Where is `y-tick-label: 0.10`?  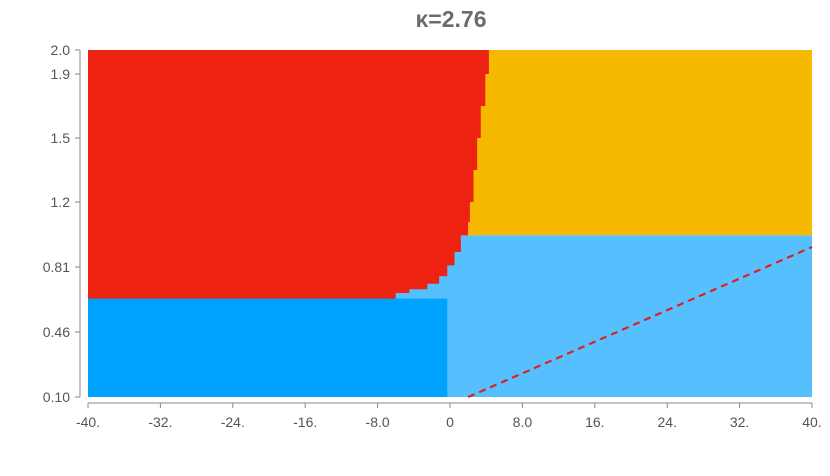
y-tick-label: 0.10 is located at coordinates (56, 397).